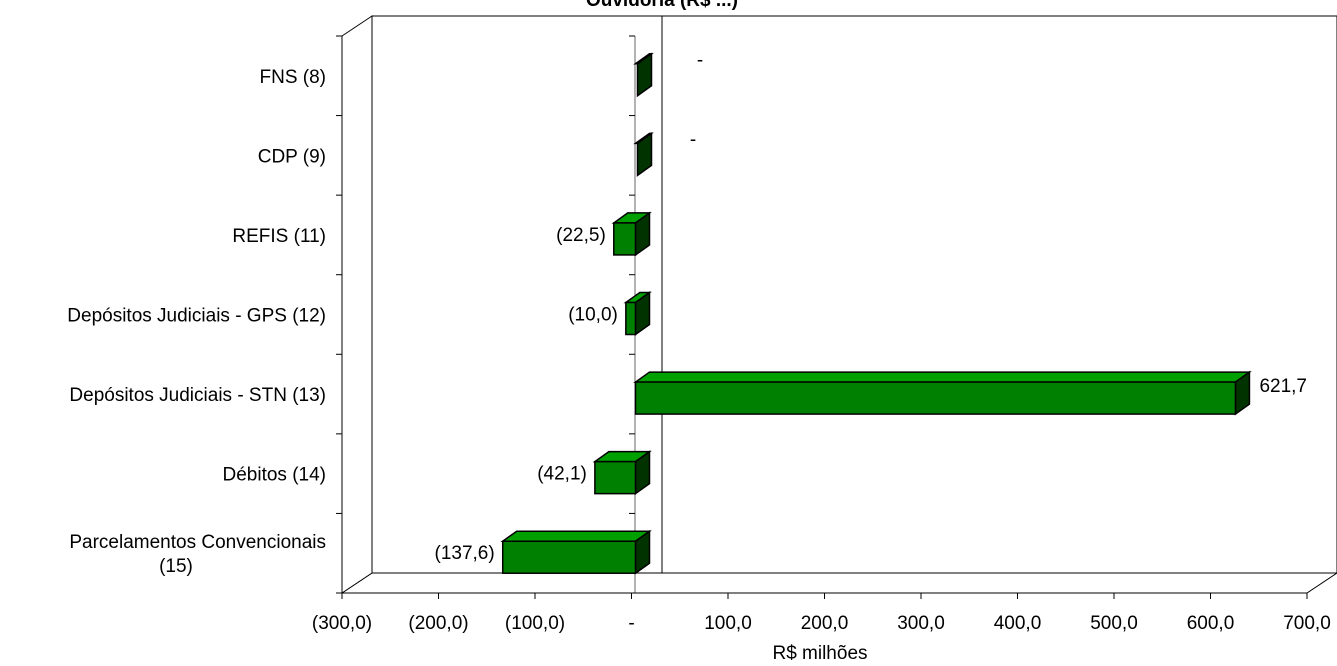 Image resolution: width=1337 pixels, height=666 pixels. What do you see at coordinates (197, 395) in the screenshot?
I see `category-label: Depósitos Judiciais - STN (13)` at bounding box center [197, 395].